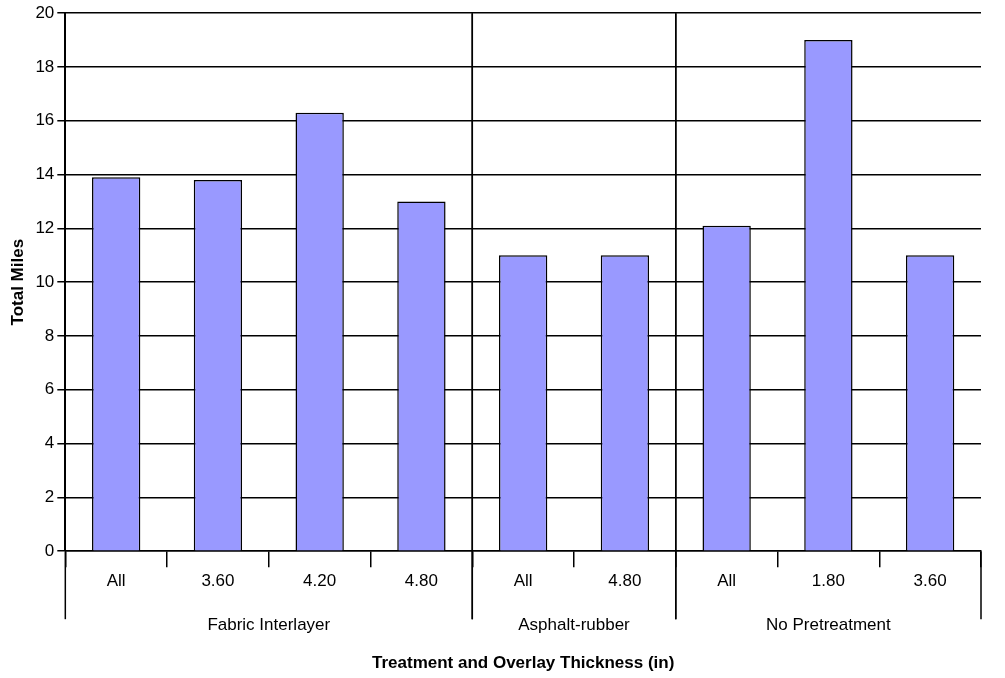 The image size is (1005, 678). Describe the element at coordinates (45, 228) in the screenshot. I see `y-tick-label: 12` at that location.